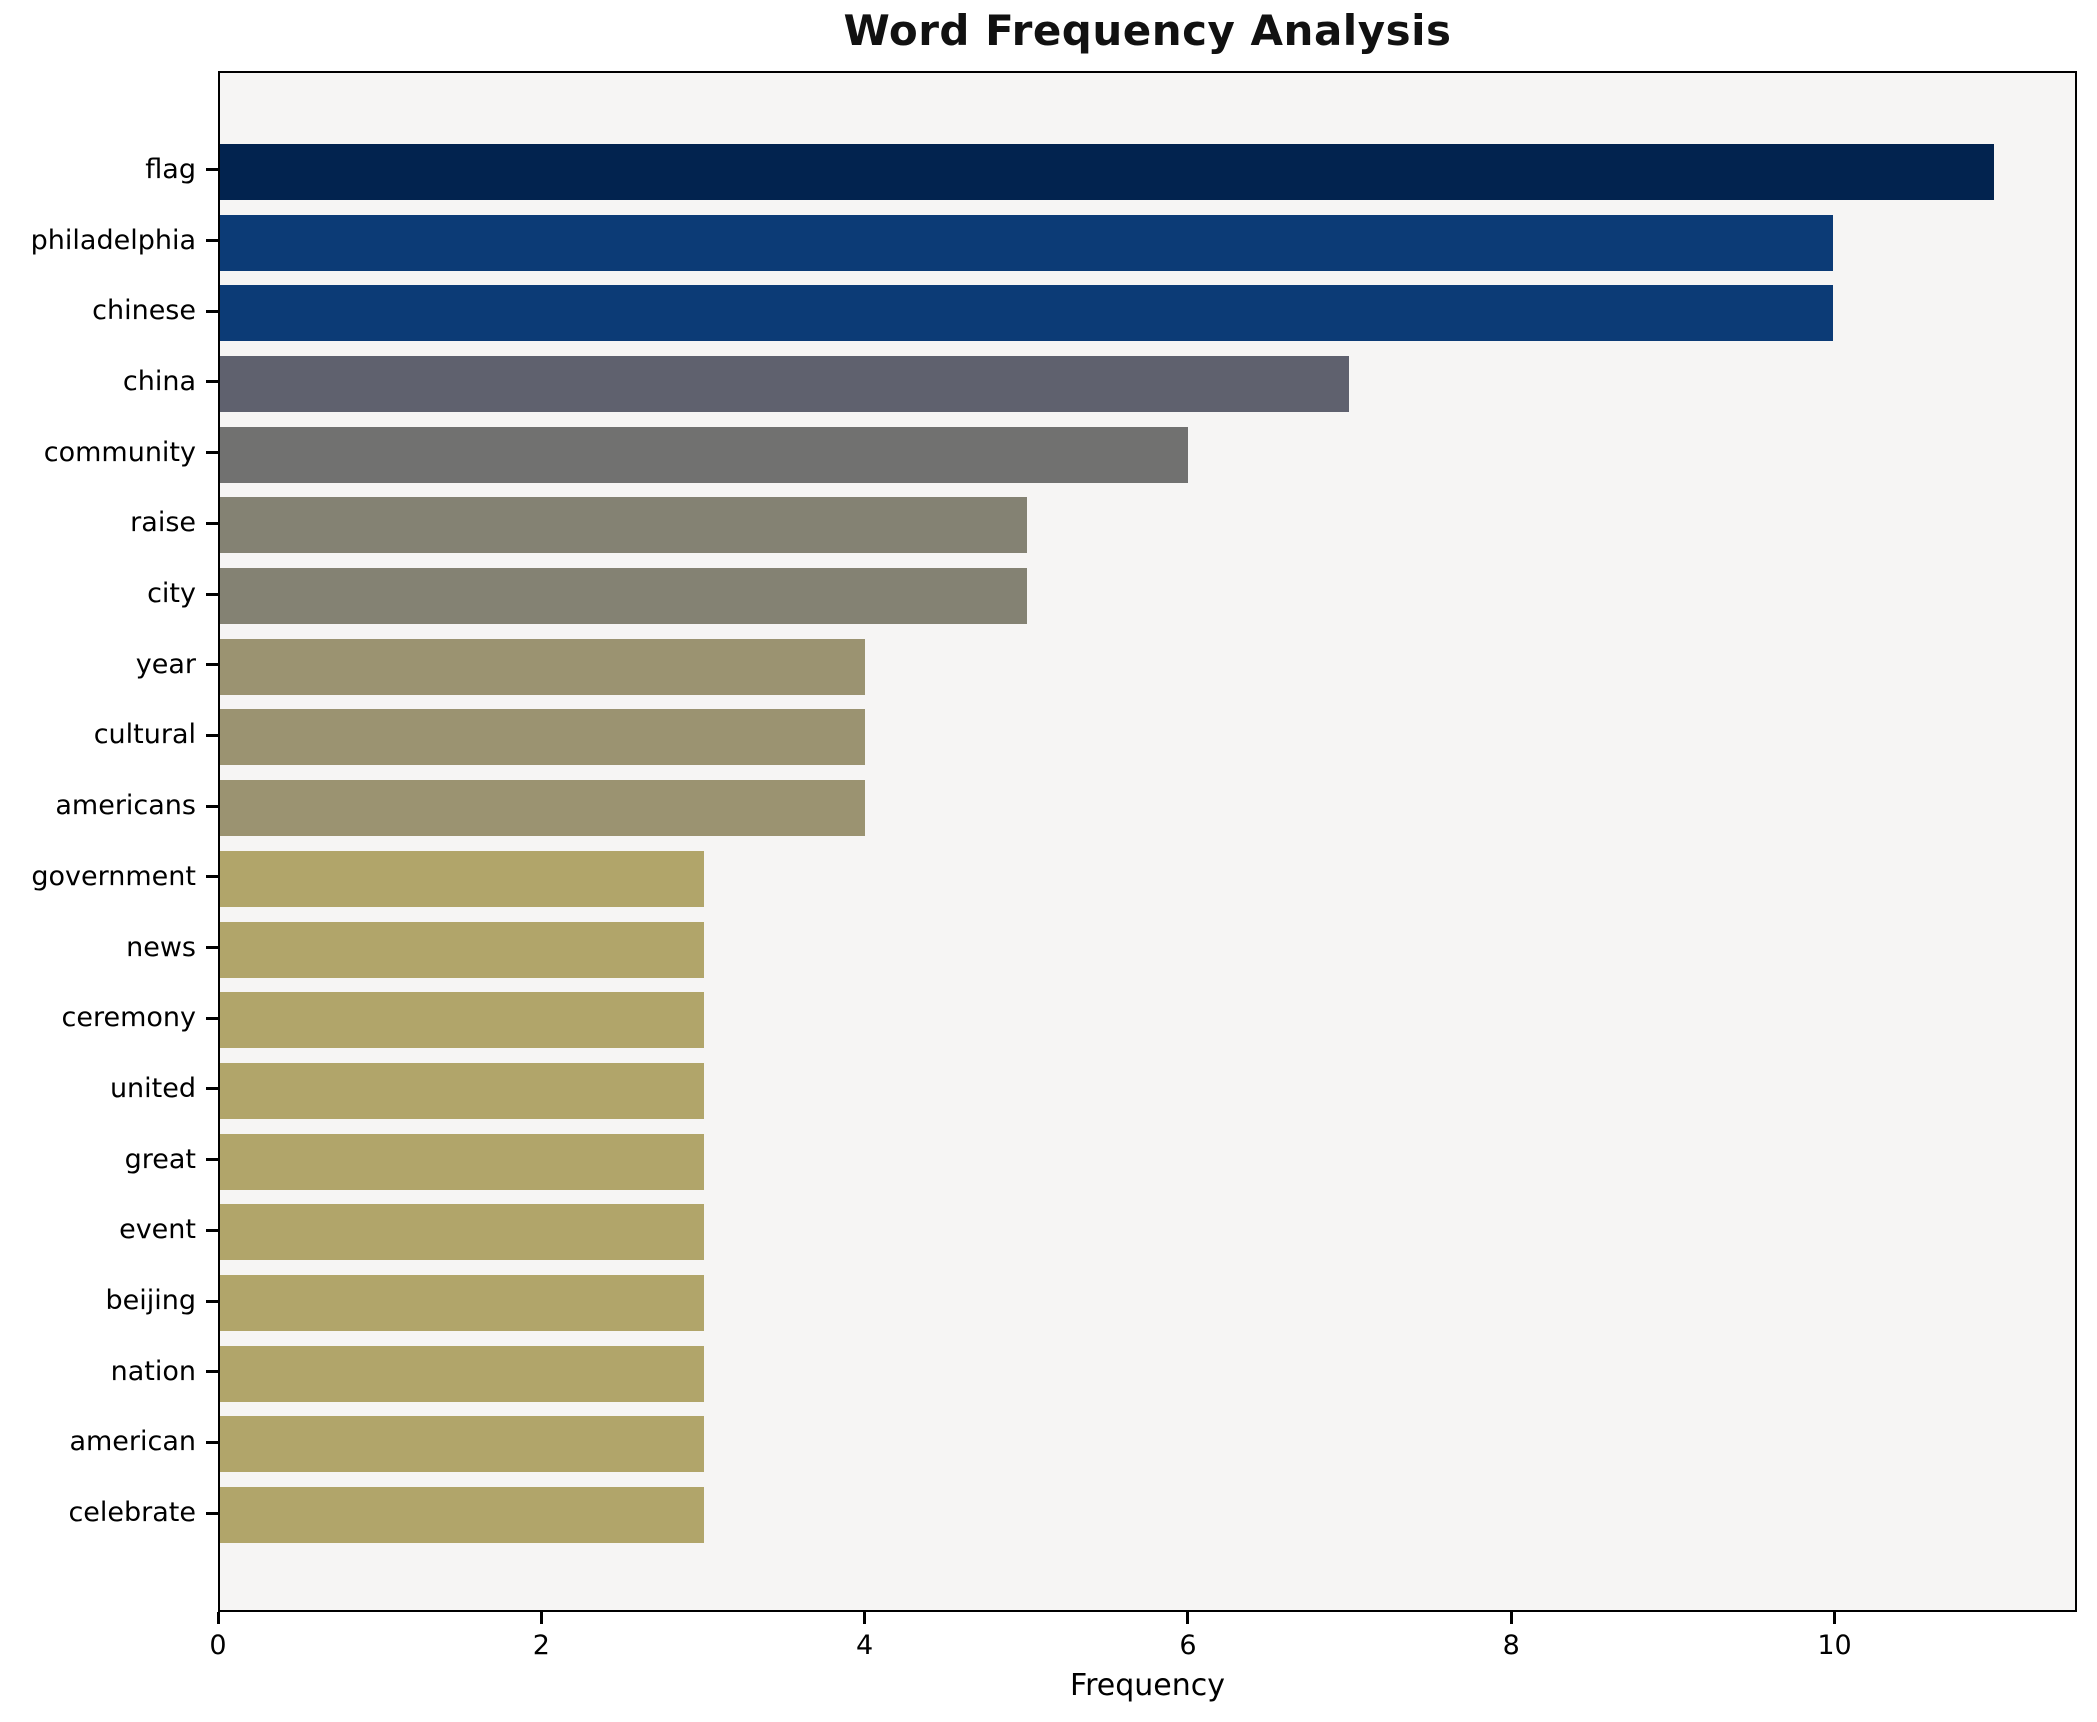  I want to click on y-tick-label-raise: raise, so click(163, 523).